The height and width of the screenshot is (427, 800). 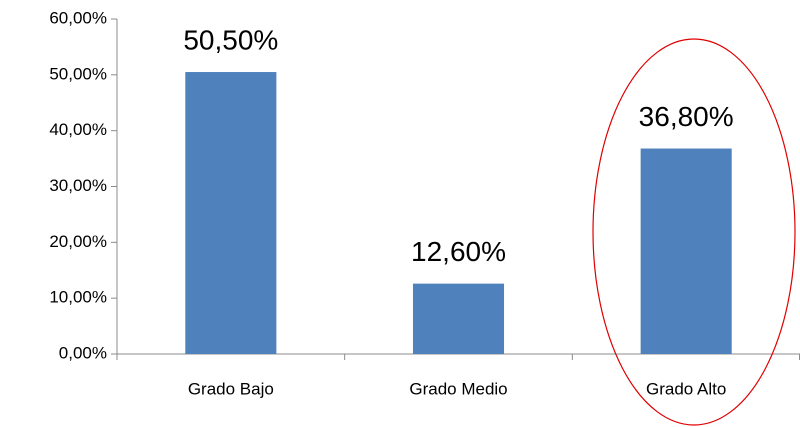 What do you see at coordinates (686, 116) in the screenshot?
I see `value-label: 36,80%` at bounding box center [686, 116].